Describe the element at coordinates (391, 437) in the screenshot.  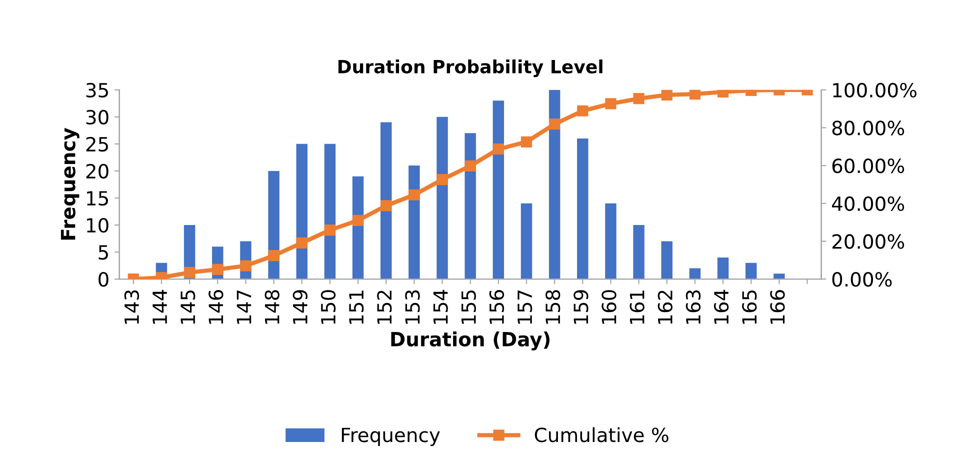
I see `legend-label: Frequency` at that location.